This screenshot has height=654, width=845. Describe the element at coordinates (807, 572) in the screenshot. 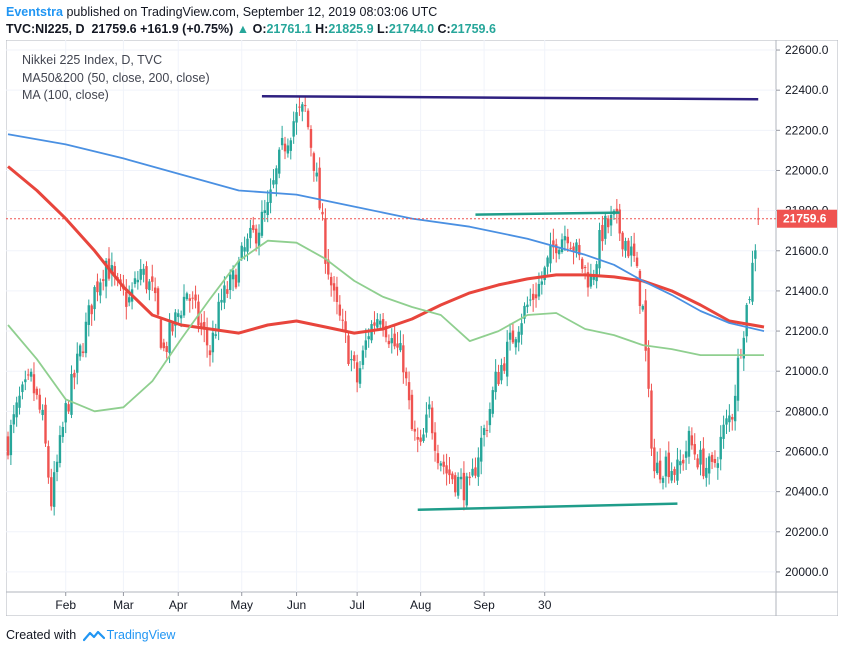

I see `y-tick-label: 20000.0` at that location.